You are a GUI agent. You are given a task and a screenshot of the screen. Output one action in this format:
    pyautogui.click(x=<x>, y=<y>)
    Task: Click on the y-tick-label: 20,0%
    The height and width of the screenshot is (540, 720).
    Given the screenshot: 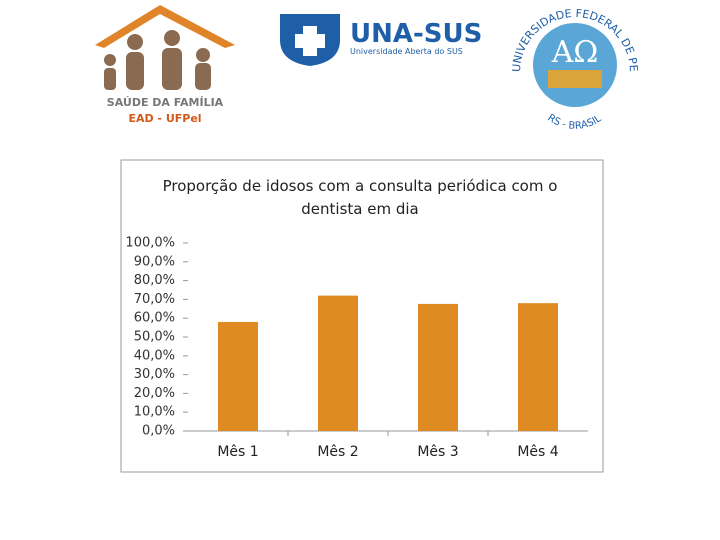 What is the action you would take?
    pyautogui.click(x=154, y=393)
    